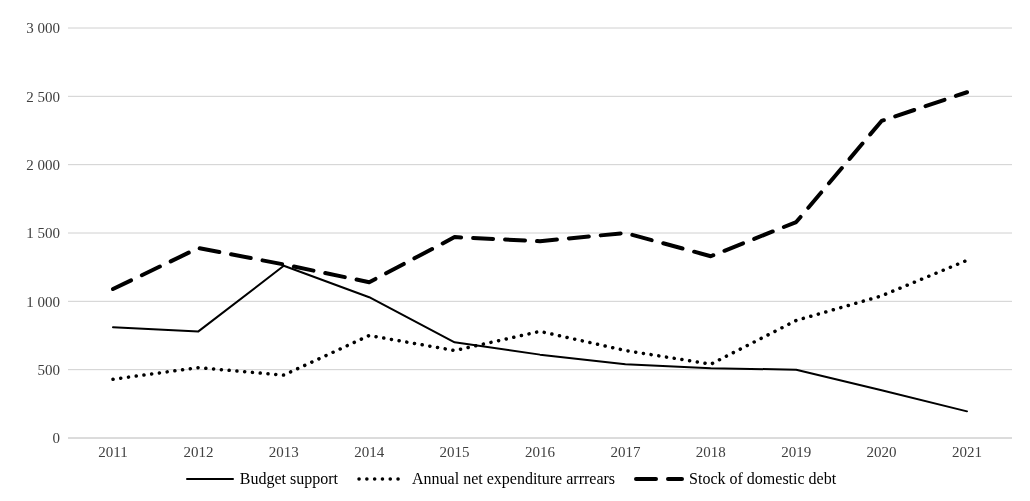 This screenshot has height=501, width=1030. What do you see at coordinates (198, 451) in the screenshot?
I see `x-tick-label: 2012` at bounding box center [198, 451].